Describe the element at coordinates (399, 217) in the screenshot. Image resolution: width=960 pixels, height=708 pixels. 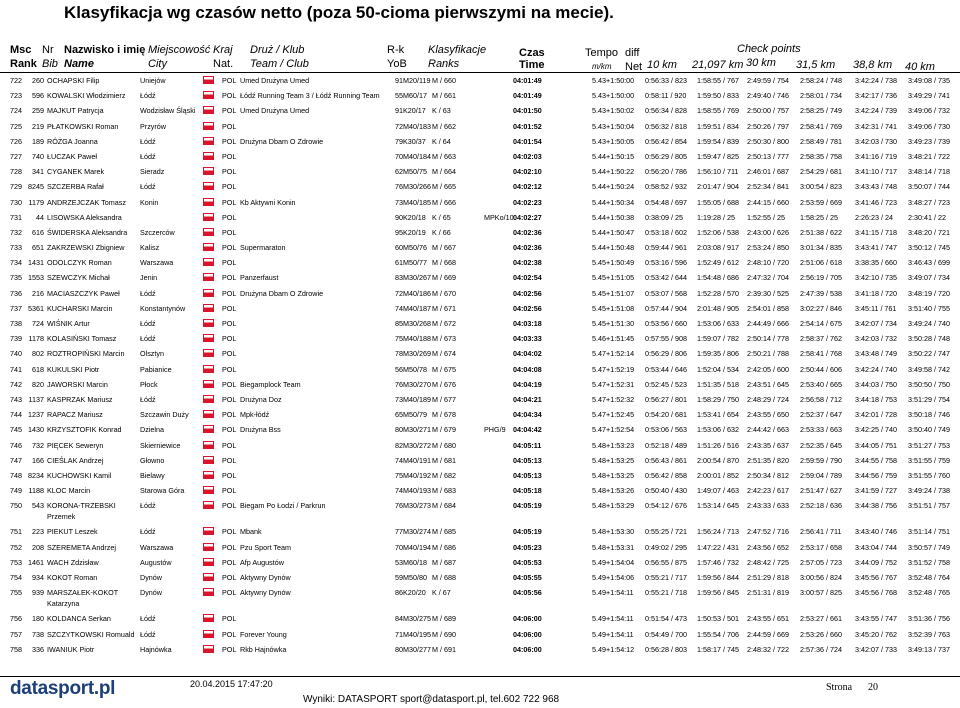
I see `yob: 90` at that location.